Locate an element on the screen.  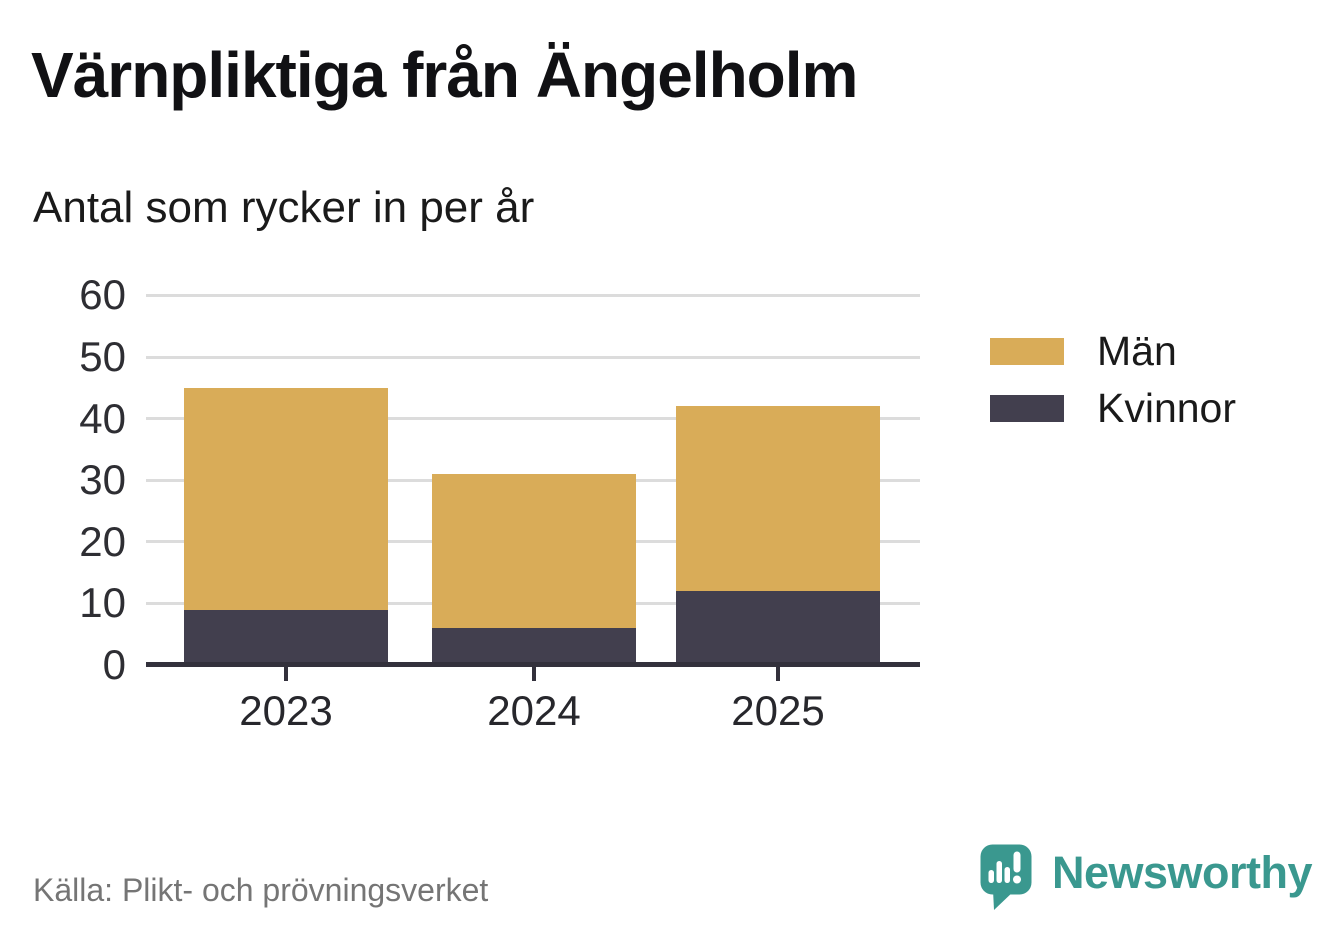
y-axis-tick-label: 50 is located at coordinates (102, 356).